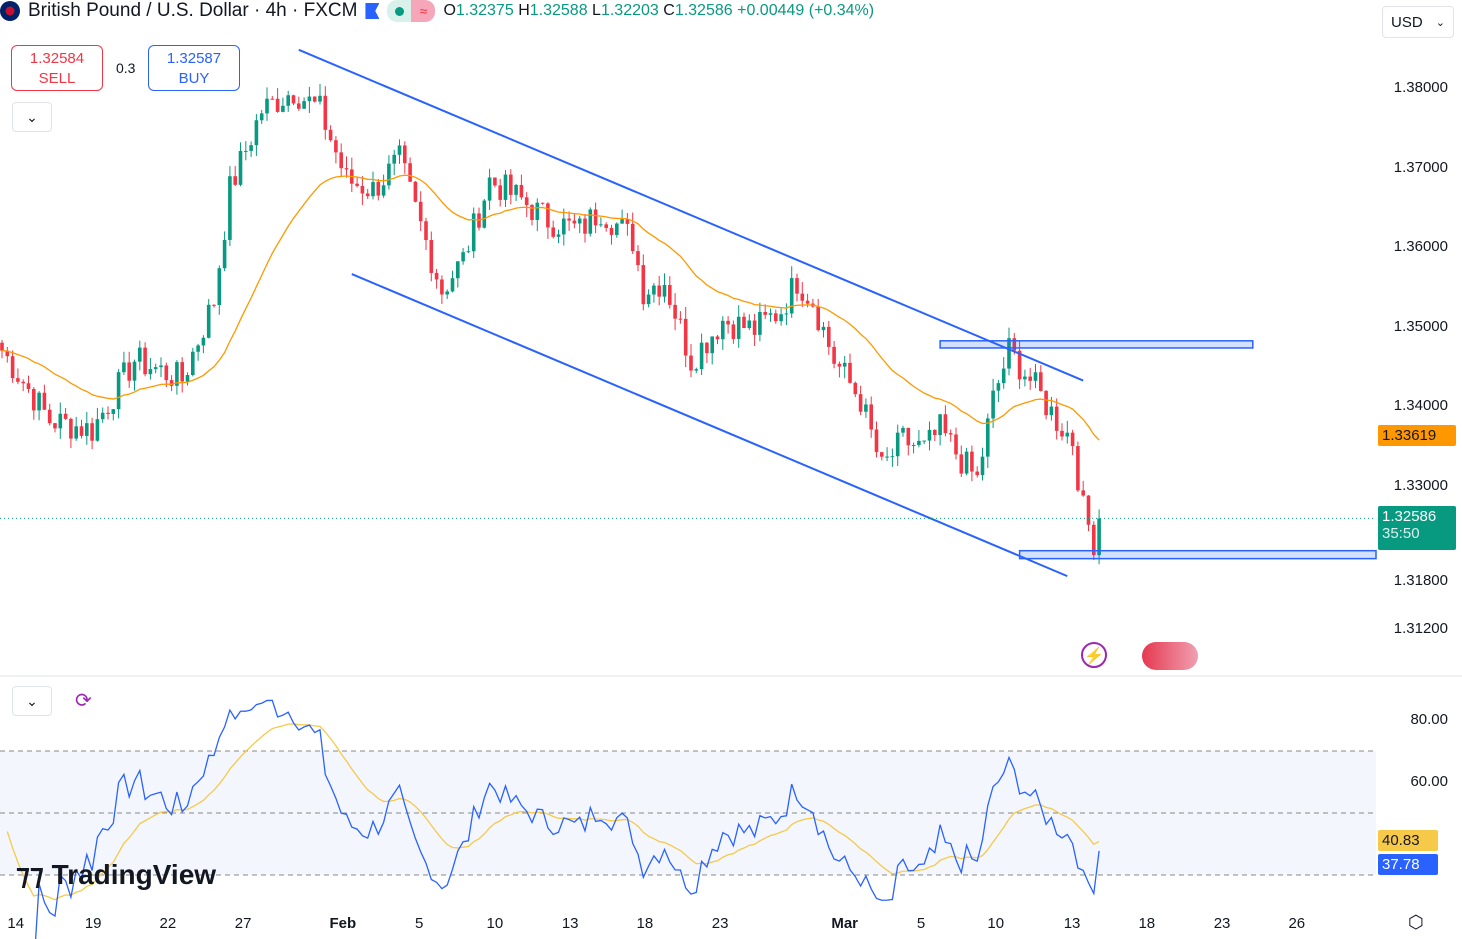 The width and height of the screenshot is (1462, 939). What do you see at coordinates (1420, 246) in the screenshot?
I see `price-axis-label: 1.36000` at bounding box center [1420, 246].